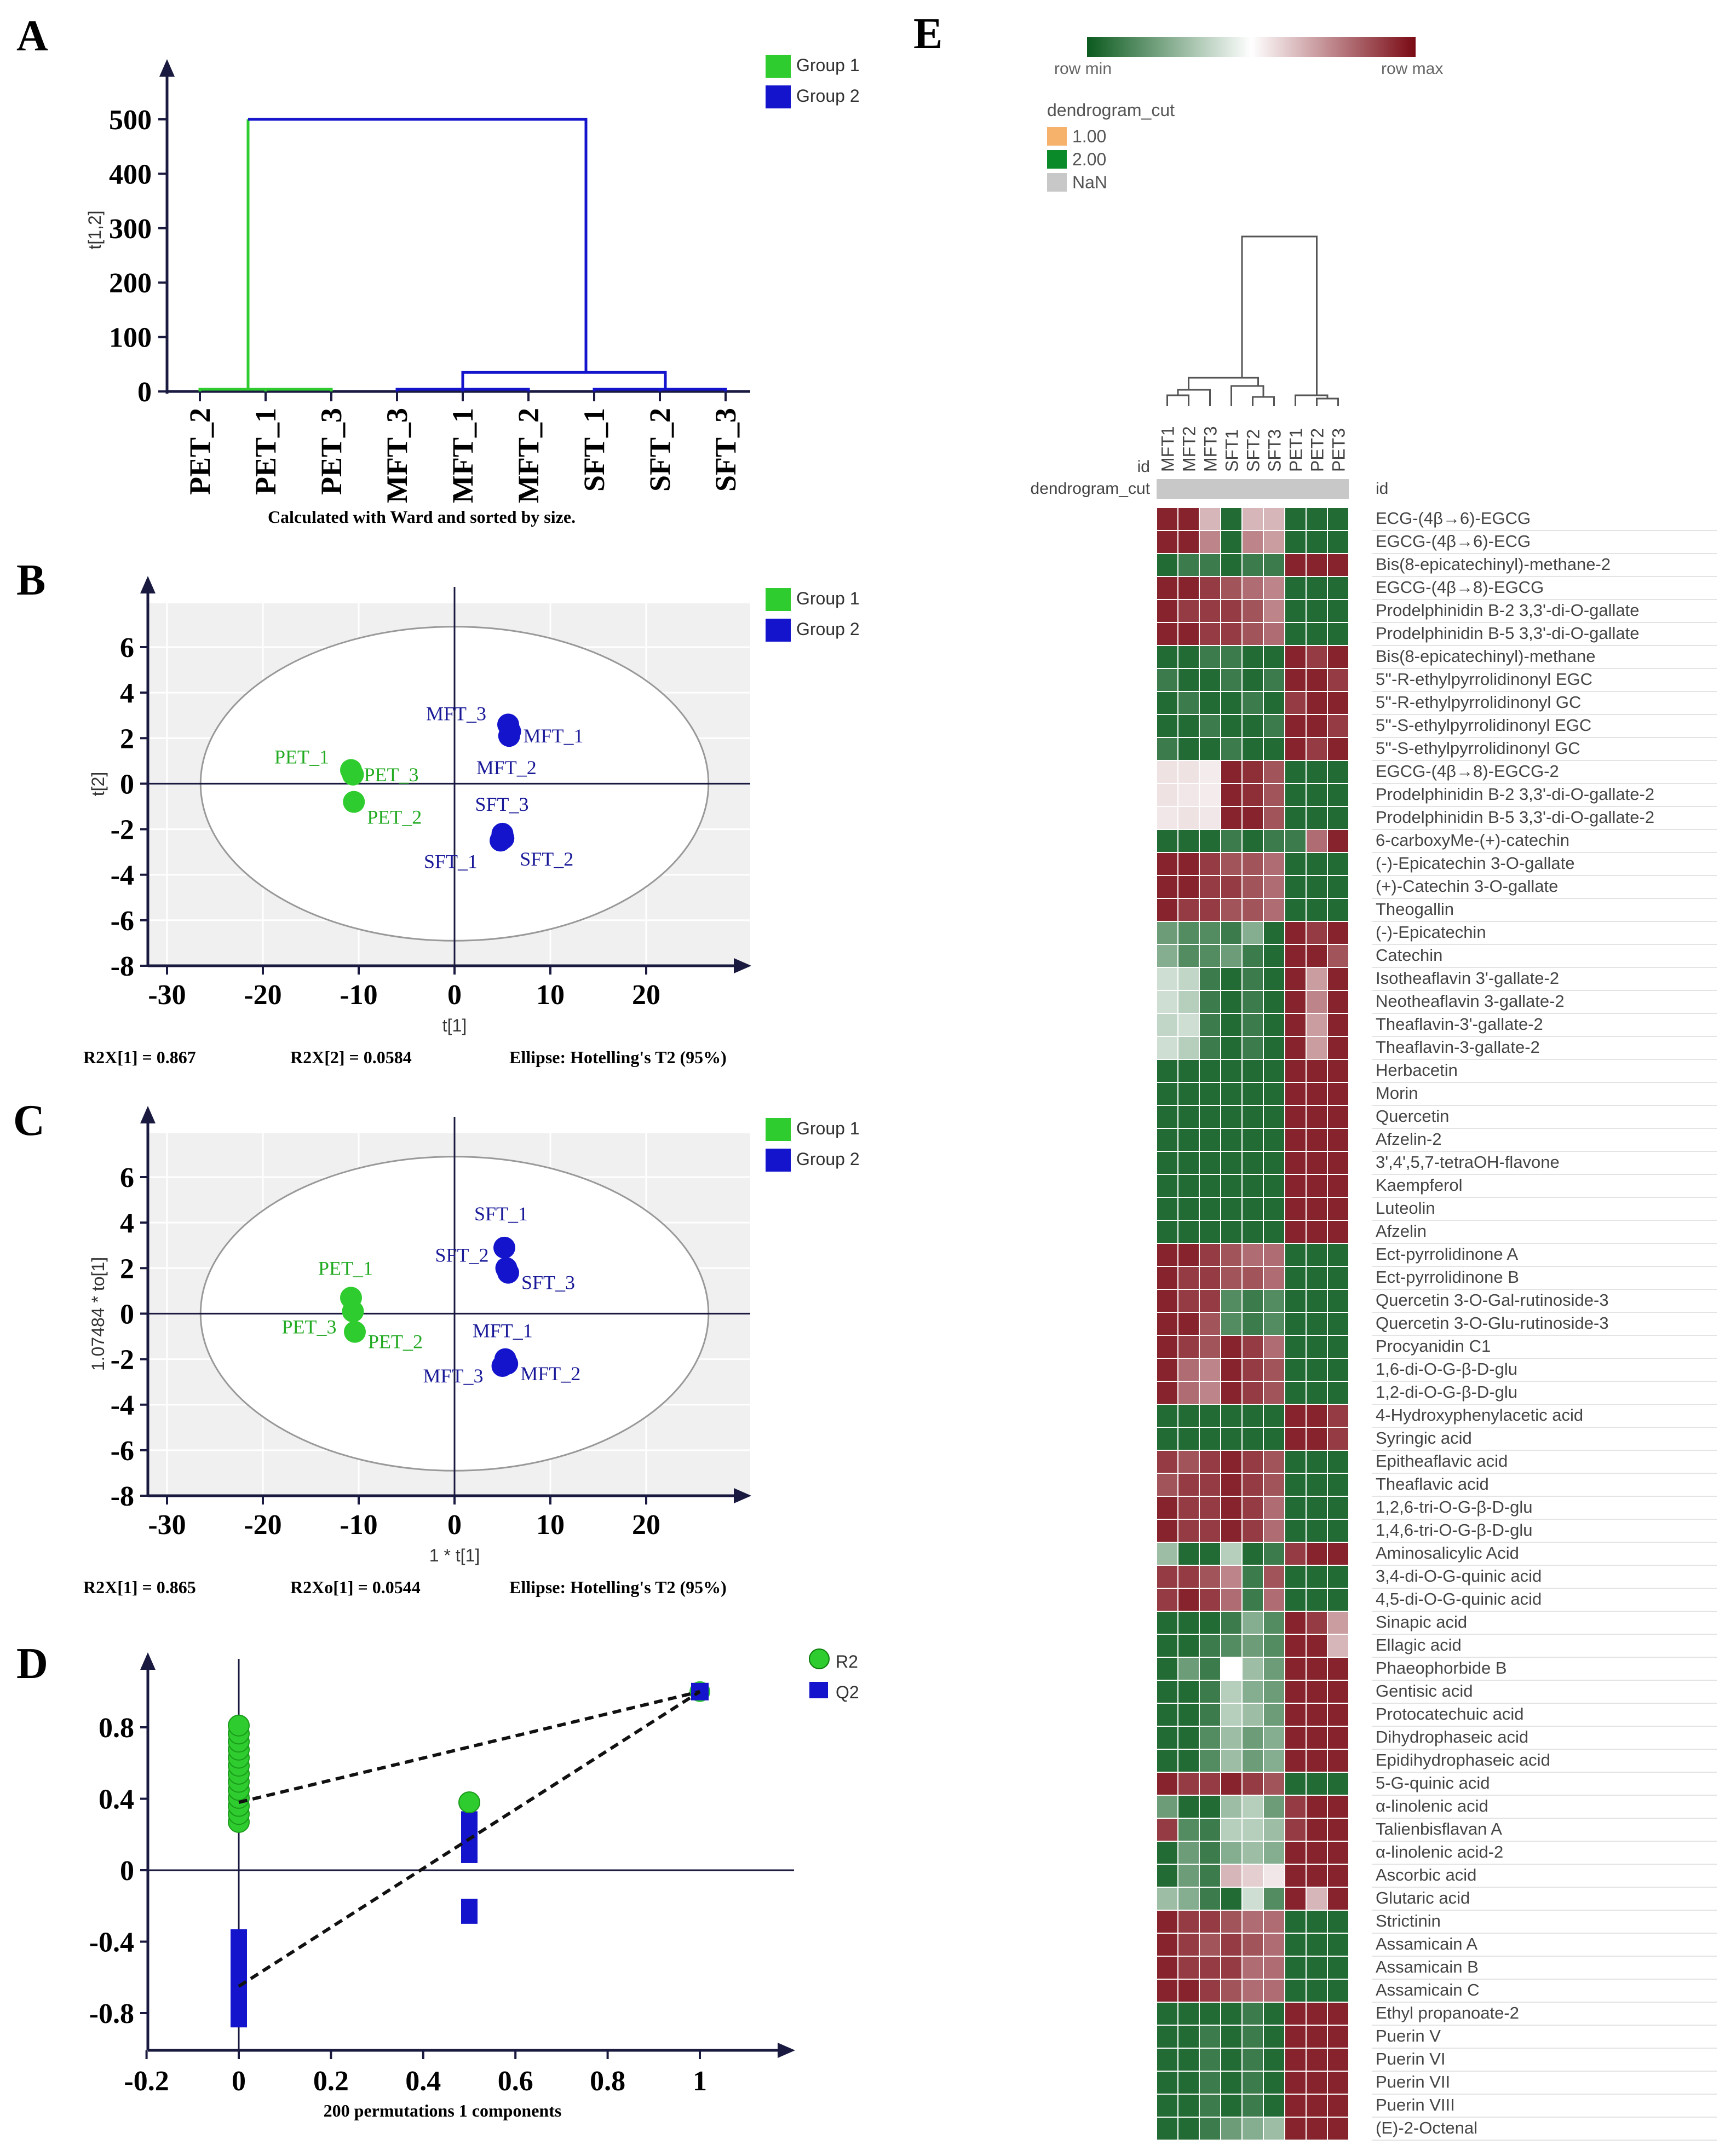  What do you see at coordinates (1472, 840) in the screenshot?
I see `row-label: 6-carboxyMe-(+)-catechin` at bounding box center [1472, 840].